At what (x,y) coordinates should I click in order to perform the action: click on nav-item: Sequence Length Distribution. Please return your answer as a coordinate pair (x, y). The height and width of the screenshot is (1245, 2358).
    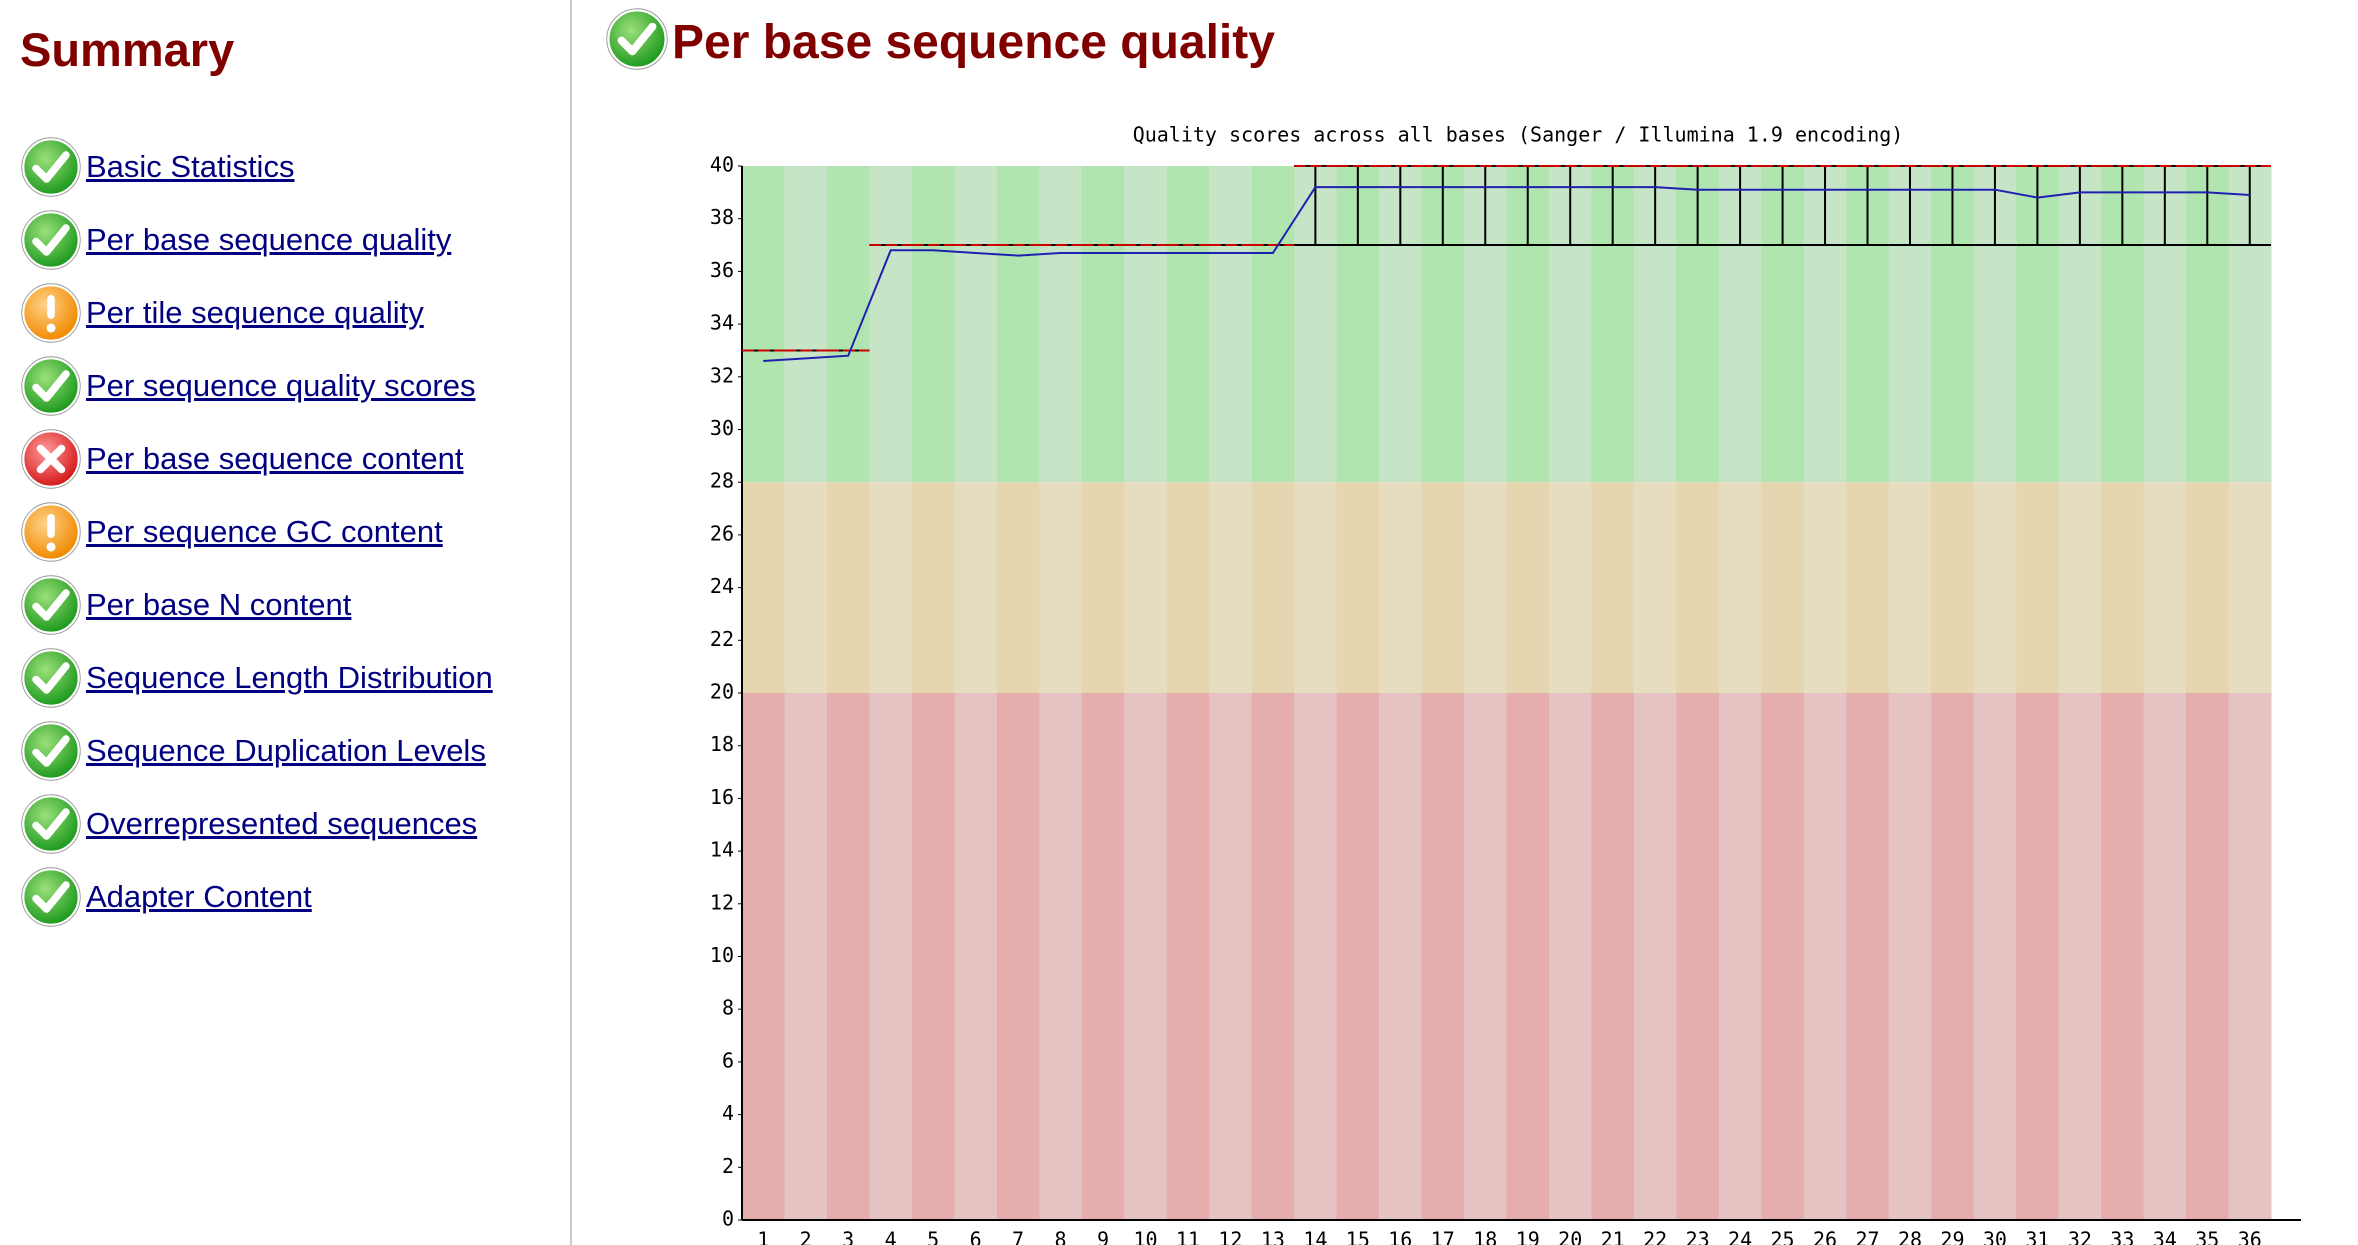
    Looking at the image, I should click on (257, 678).